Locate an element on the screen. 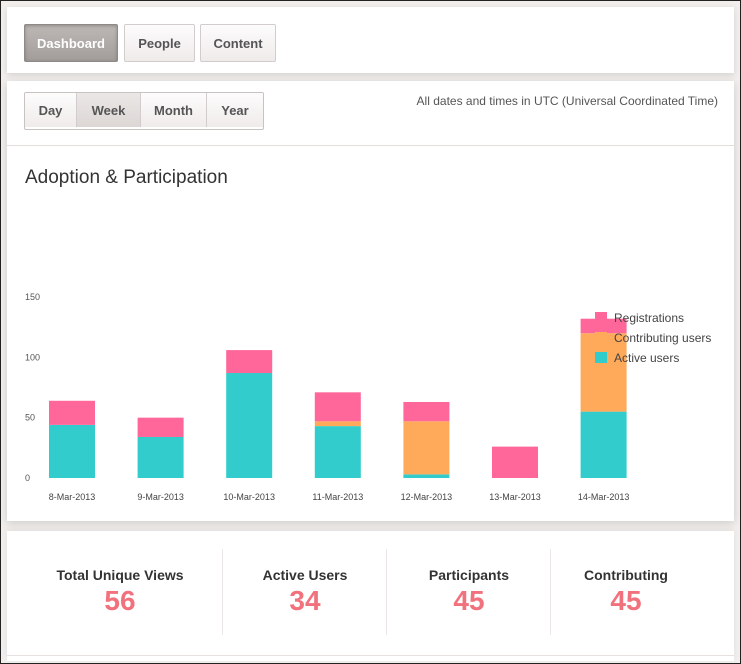 This screenshot has height=664, width=741. x-tick-label: 12-Mar-2013 is located at coordinates (427, 496).